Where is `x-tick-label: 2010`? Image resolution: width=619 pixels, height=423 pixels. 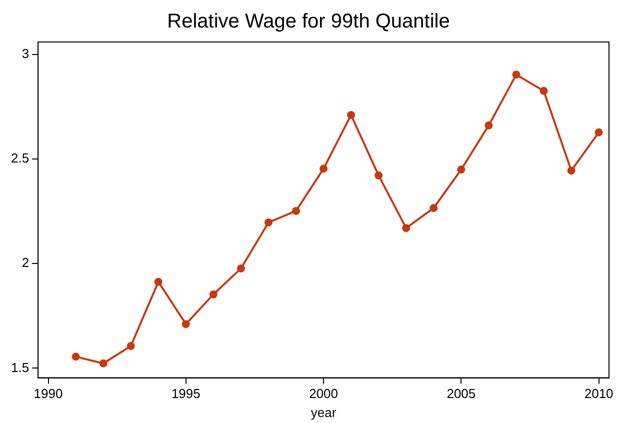 x-tick-label: 2010 is located at coordinates (599, 394).